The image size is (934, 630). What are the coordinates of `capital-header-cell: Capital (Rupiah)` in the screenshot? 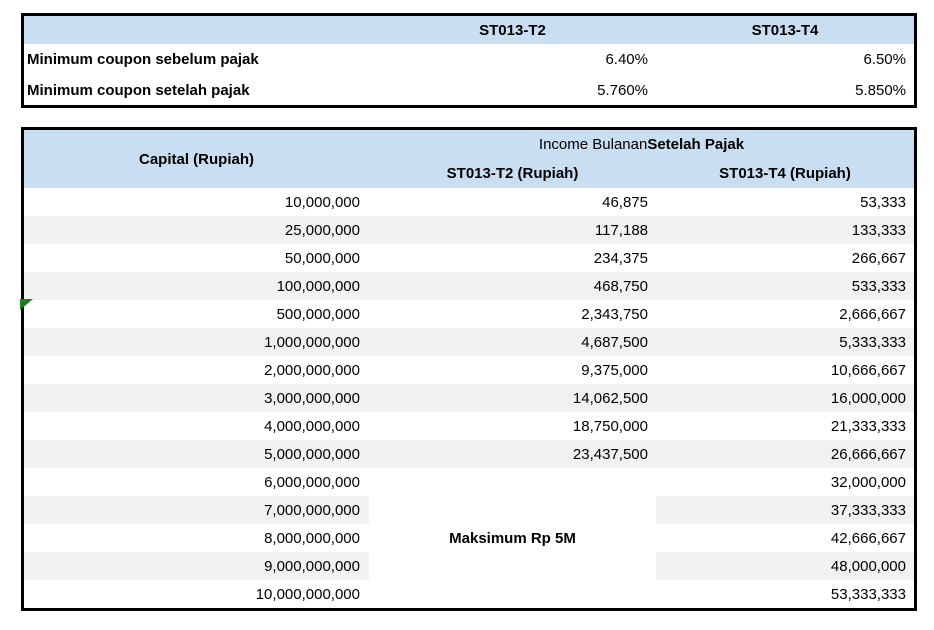 It's located at (196, 159).